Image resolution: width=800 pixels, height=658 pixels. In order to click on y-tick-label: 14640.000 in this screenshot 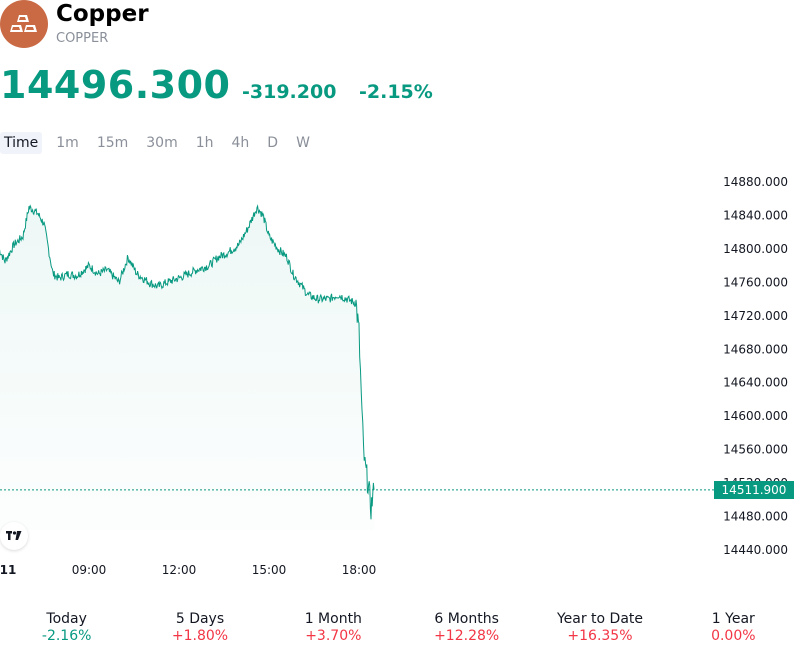, I will do `click(755, 383)`.